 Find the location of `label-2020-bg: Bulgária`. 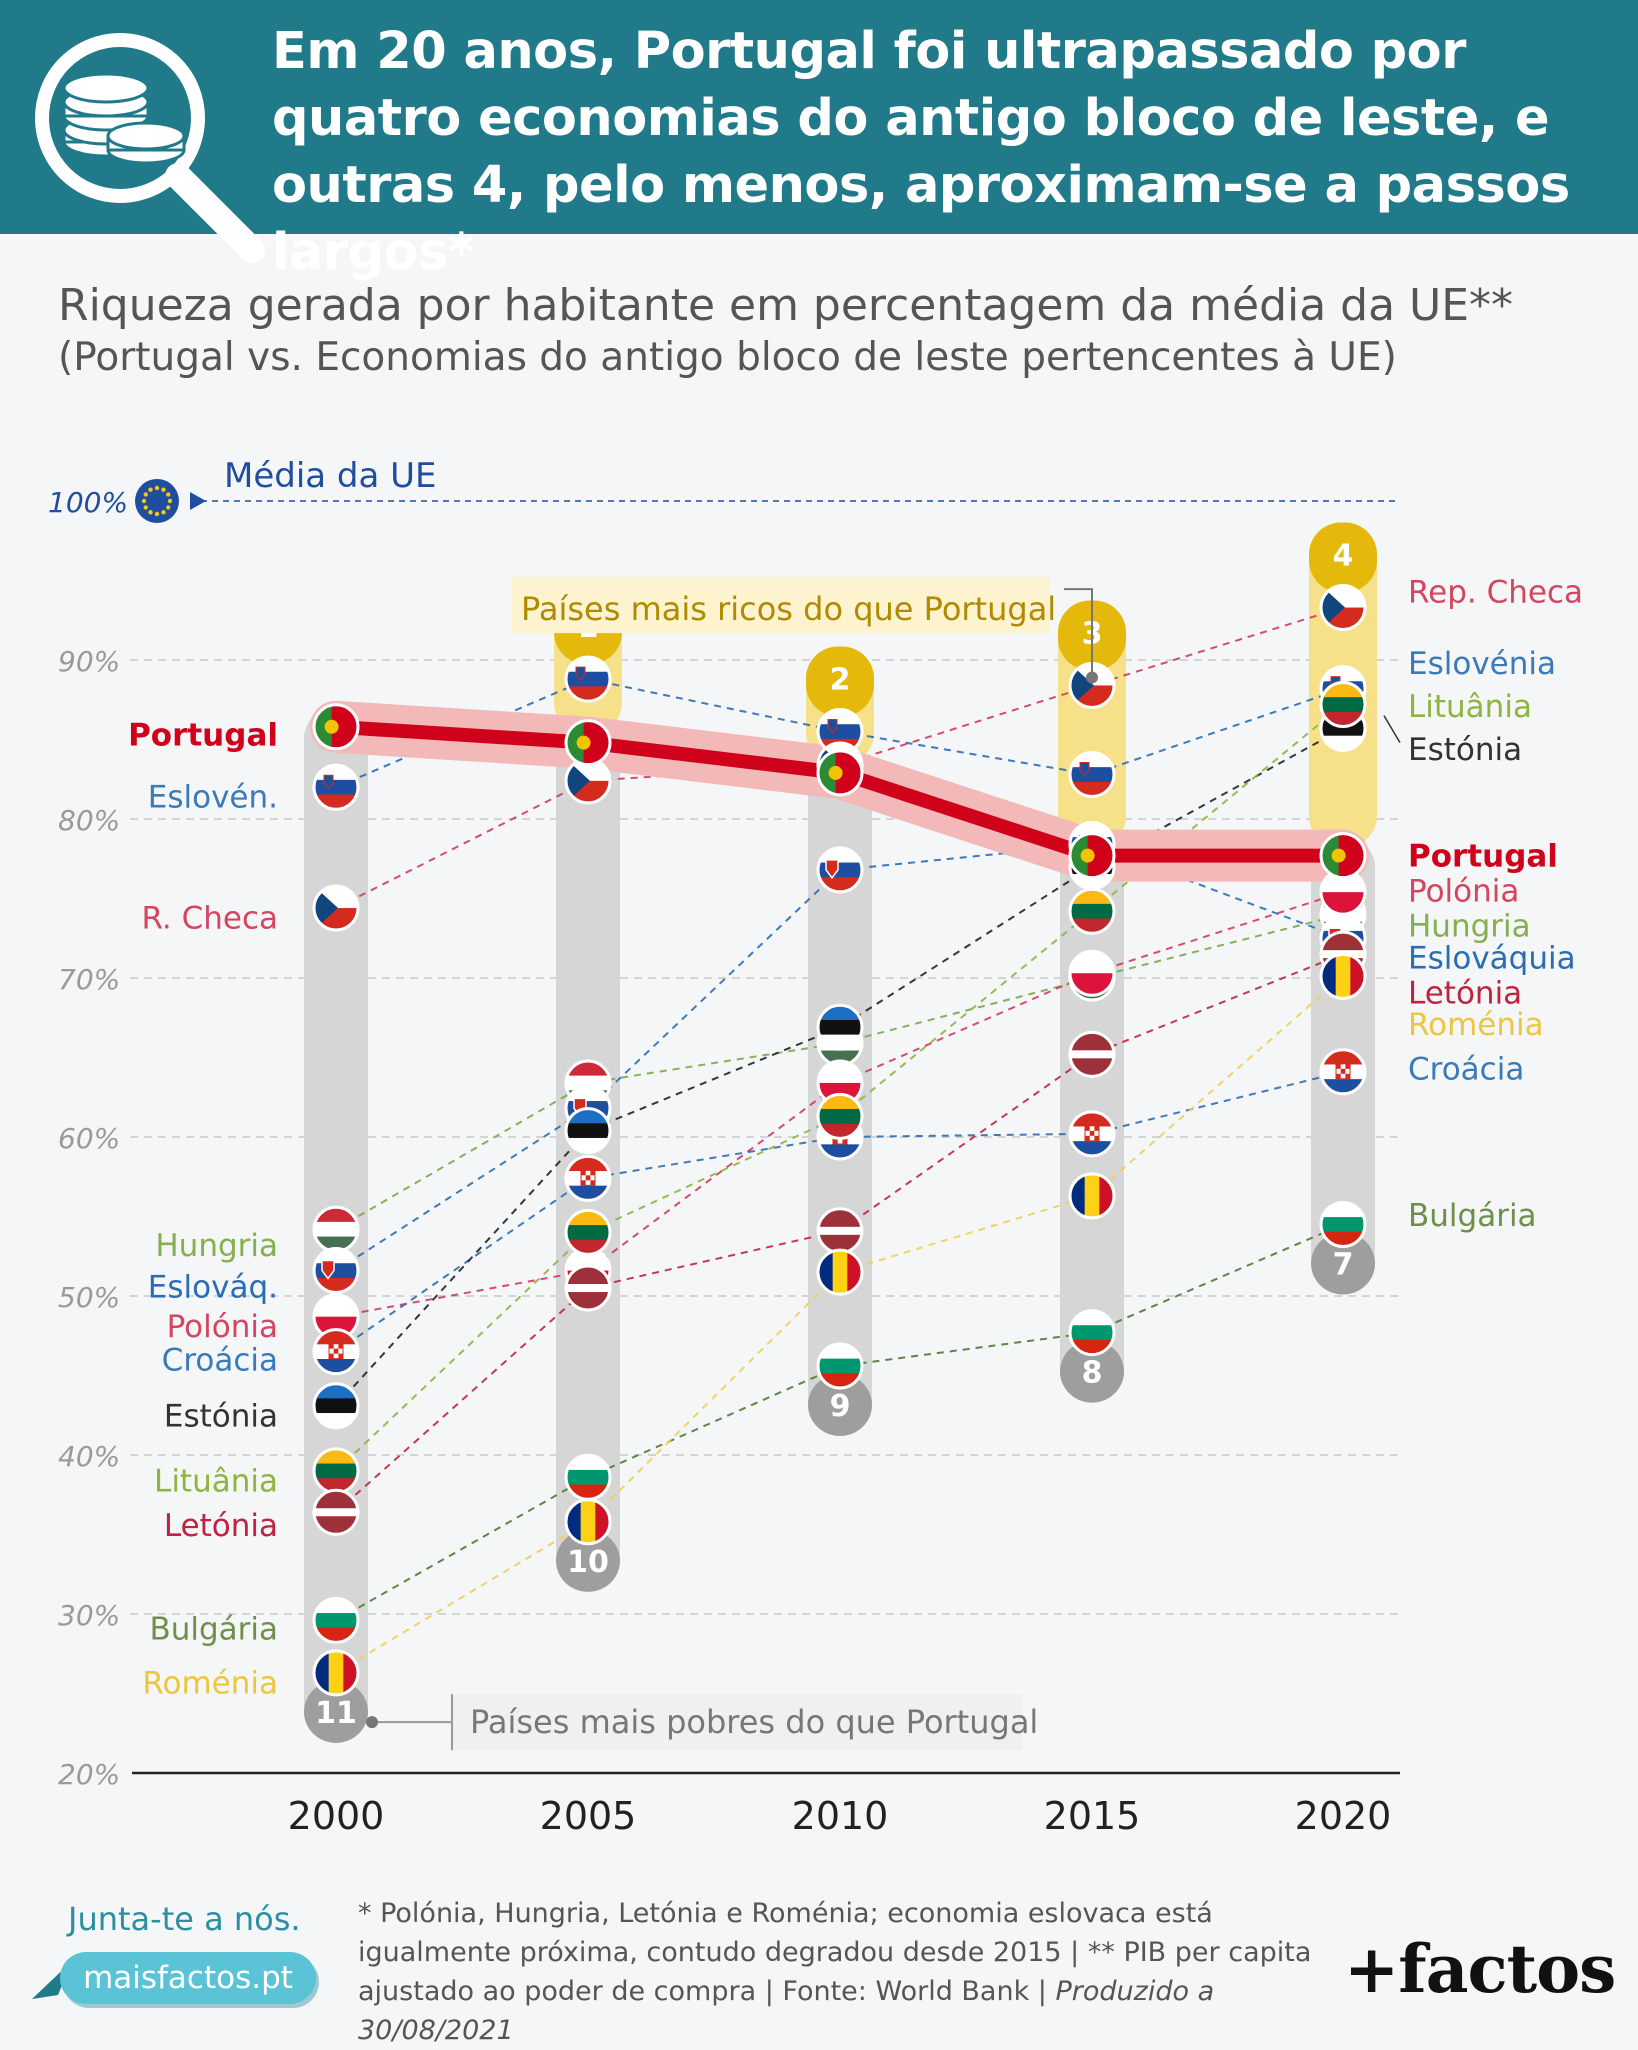

label-2020-bg: Bulgária is located at coordinates (1472, 1216).